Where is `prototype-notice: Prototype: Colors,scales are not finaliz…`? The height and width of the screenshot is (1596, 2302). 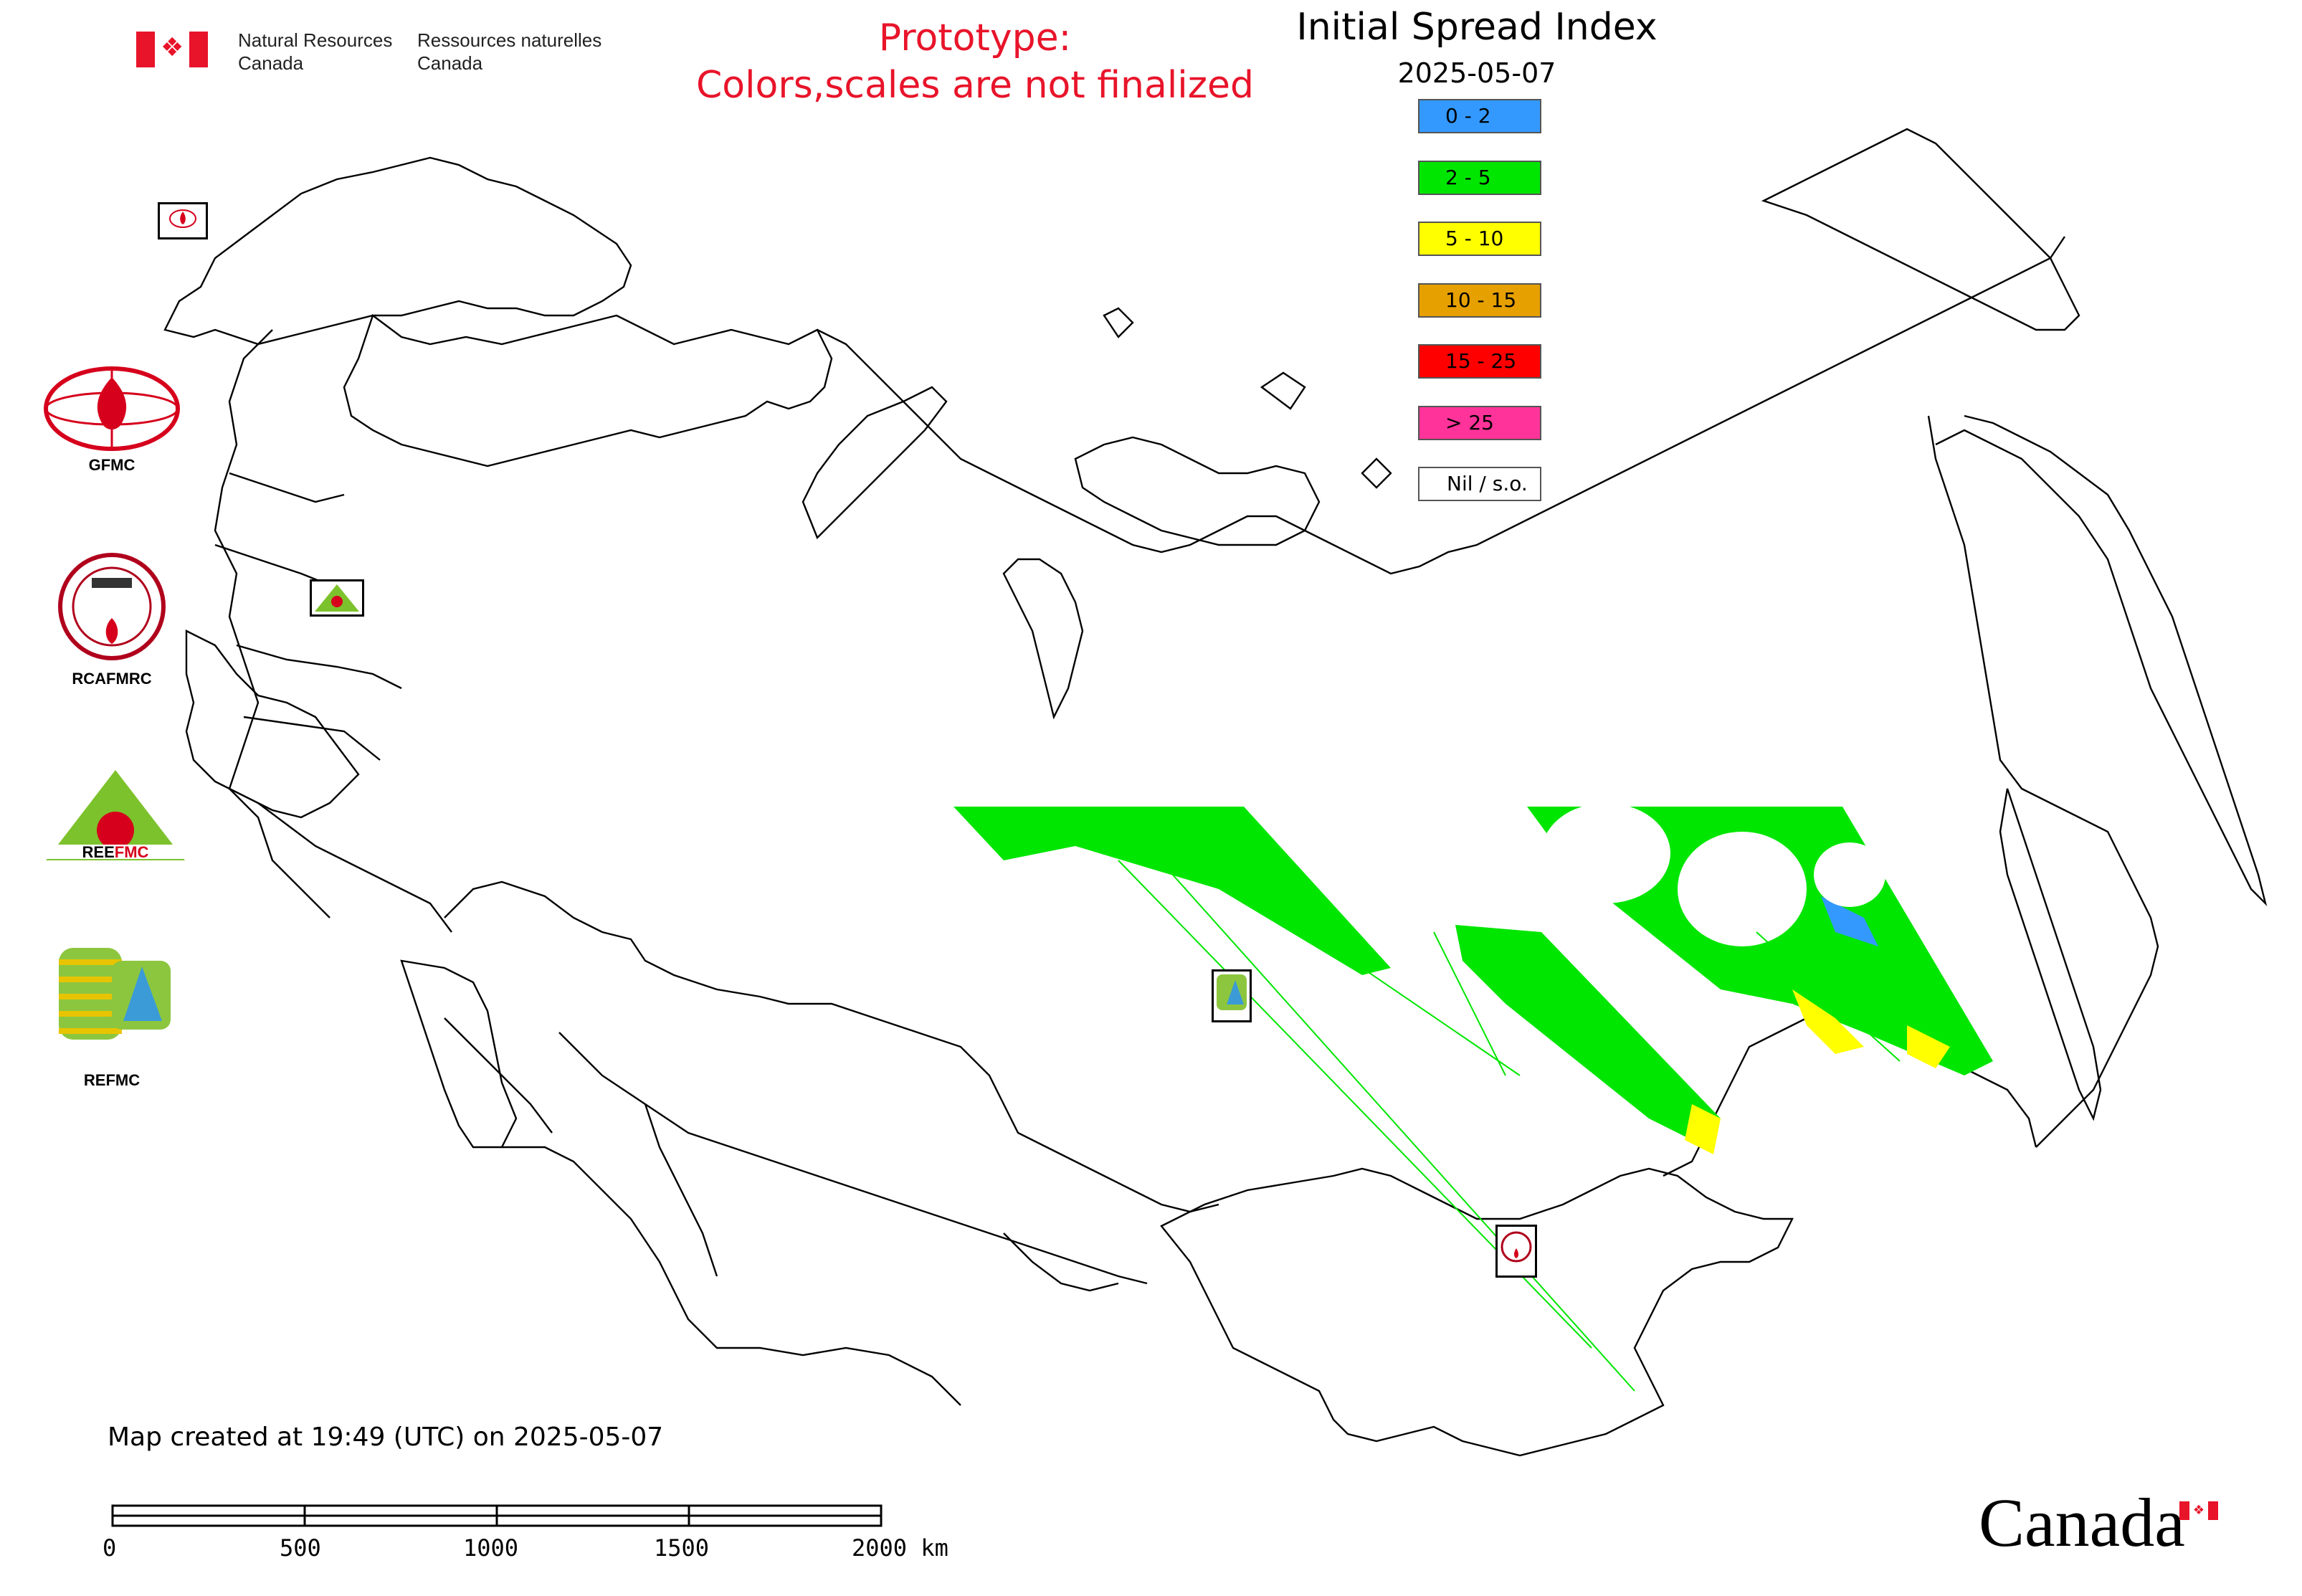 prototype-notice: Prototype: Colors,scales are not finaliz… is located at coordinates (975, 61).